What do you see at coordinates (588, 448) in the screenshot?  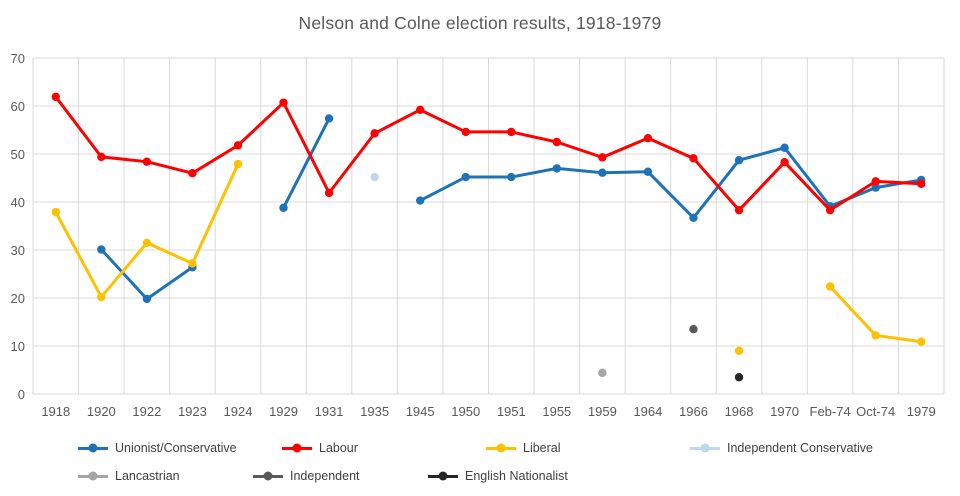 I see `legend-item-liberal: Liberal` at bounding box center [588, 448].